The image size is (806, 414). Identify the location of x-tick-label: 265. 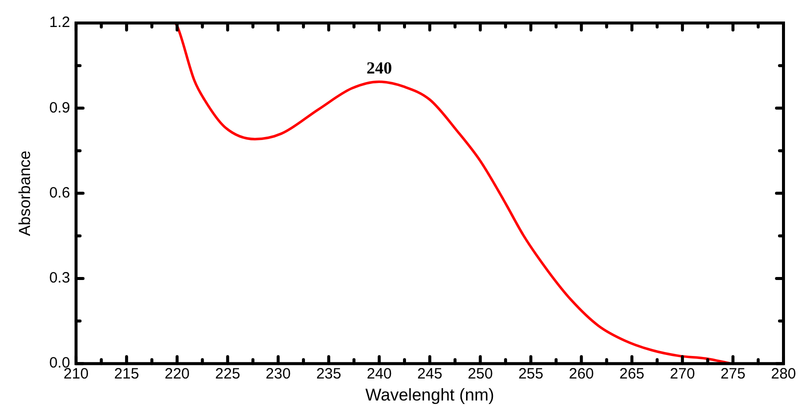
(631, 374).